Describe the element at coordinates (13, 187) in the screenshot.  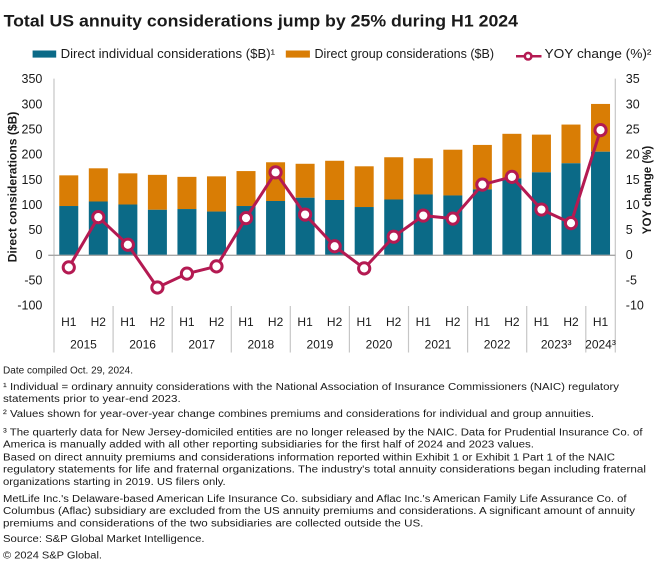
I see `svg-text: Direct considerations ($B)` at that location.